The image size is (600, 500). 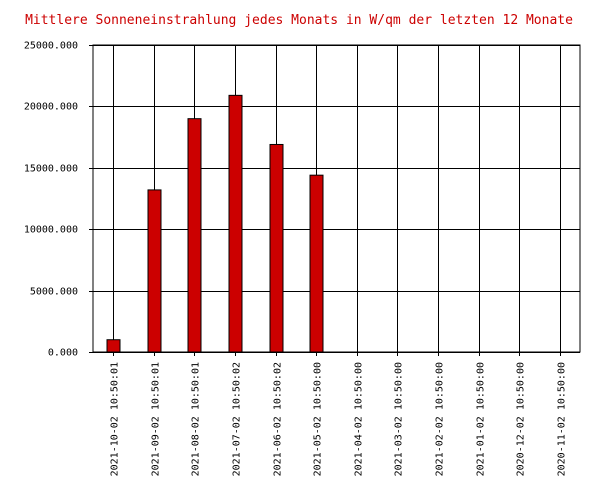 I want to click on x-tick-label: 2021-07-02 10:50:02, so click(x=237, y=419).